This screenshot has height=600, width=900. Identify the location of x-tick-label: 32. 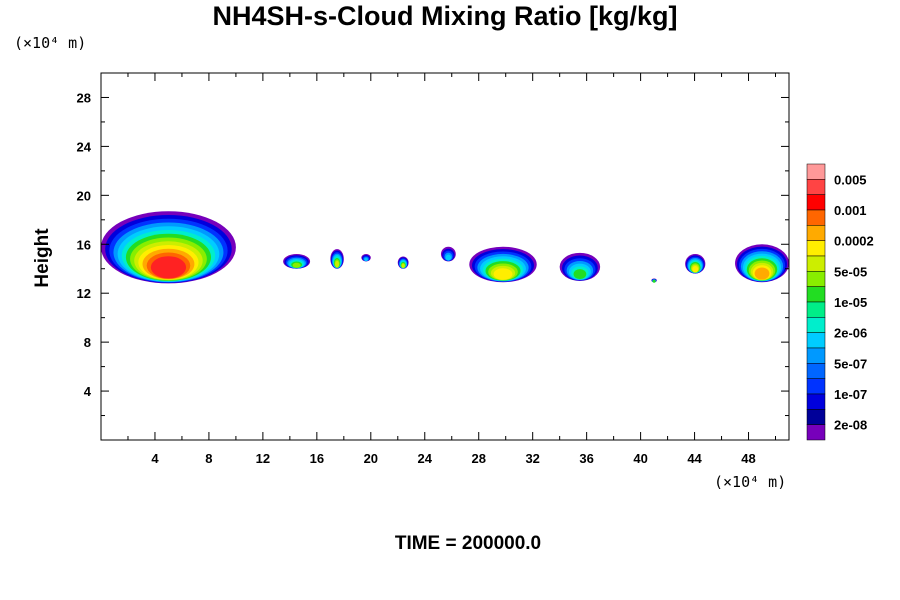
(532, 458).